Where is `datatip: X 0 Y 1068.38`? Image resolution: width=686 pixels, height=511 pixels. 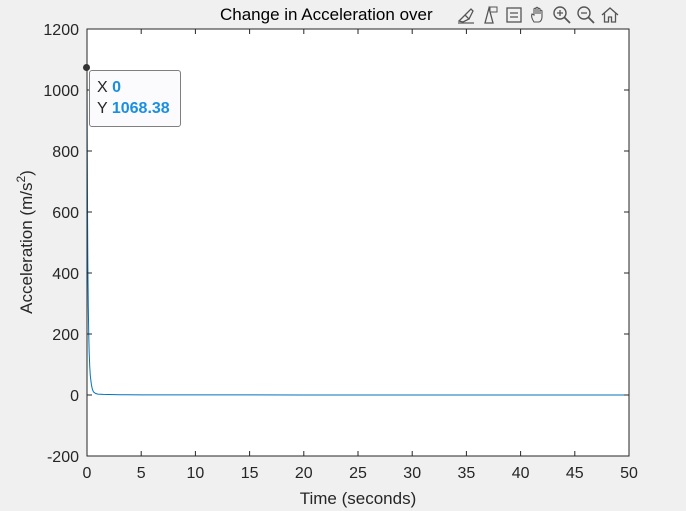
datatip: X 0 Y 1068.38 is located at coordinates (135, 98).